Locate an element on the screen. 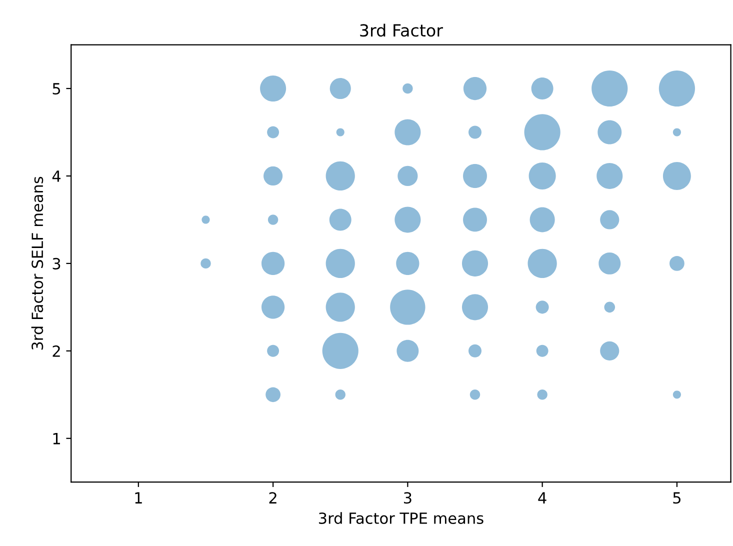  x-tick-label: 1 is located at coordinates (138, 498).